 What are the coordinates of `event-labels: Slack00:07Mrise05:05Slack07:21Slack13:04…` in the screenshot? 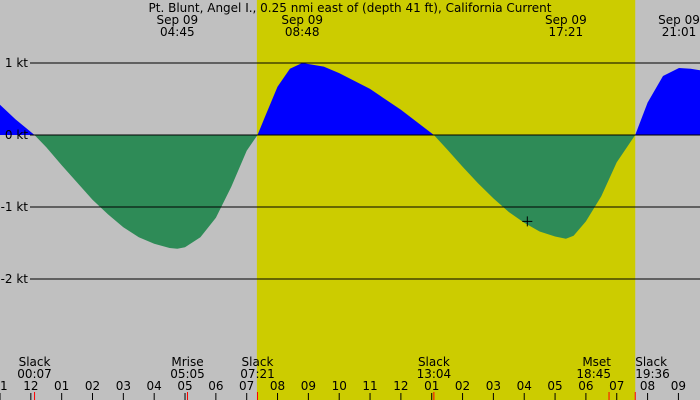 It's located at (343, 377).